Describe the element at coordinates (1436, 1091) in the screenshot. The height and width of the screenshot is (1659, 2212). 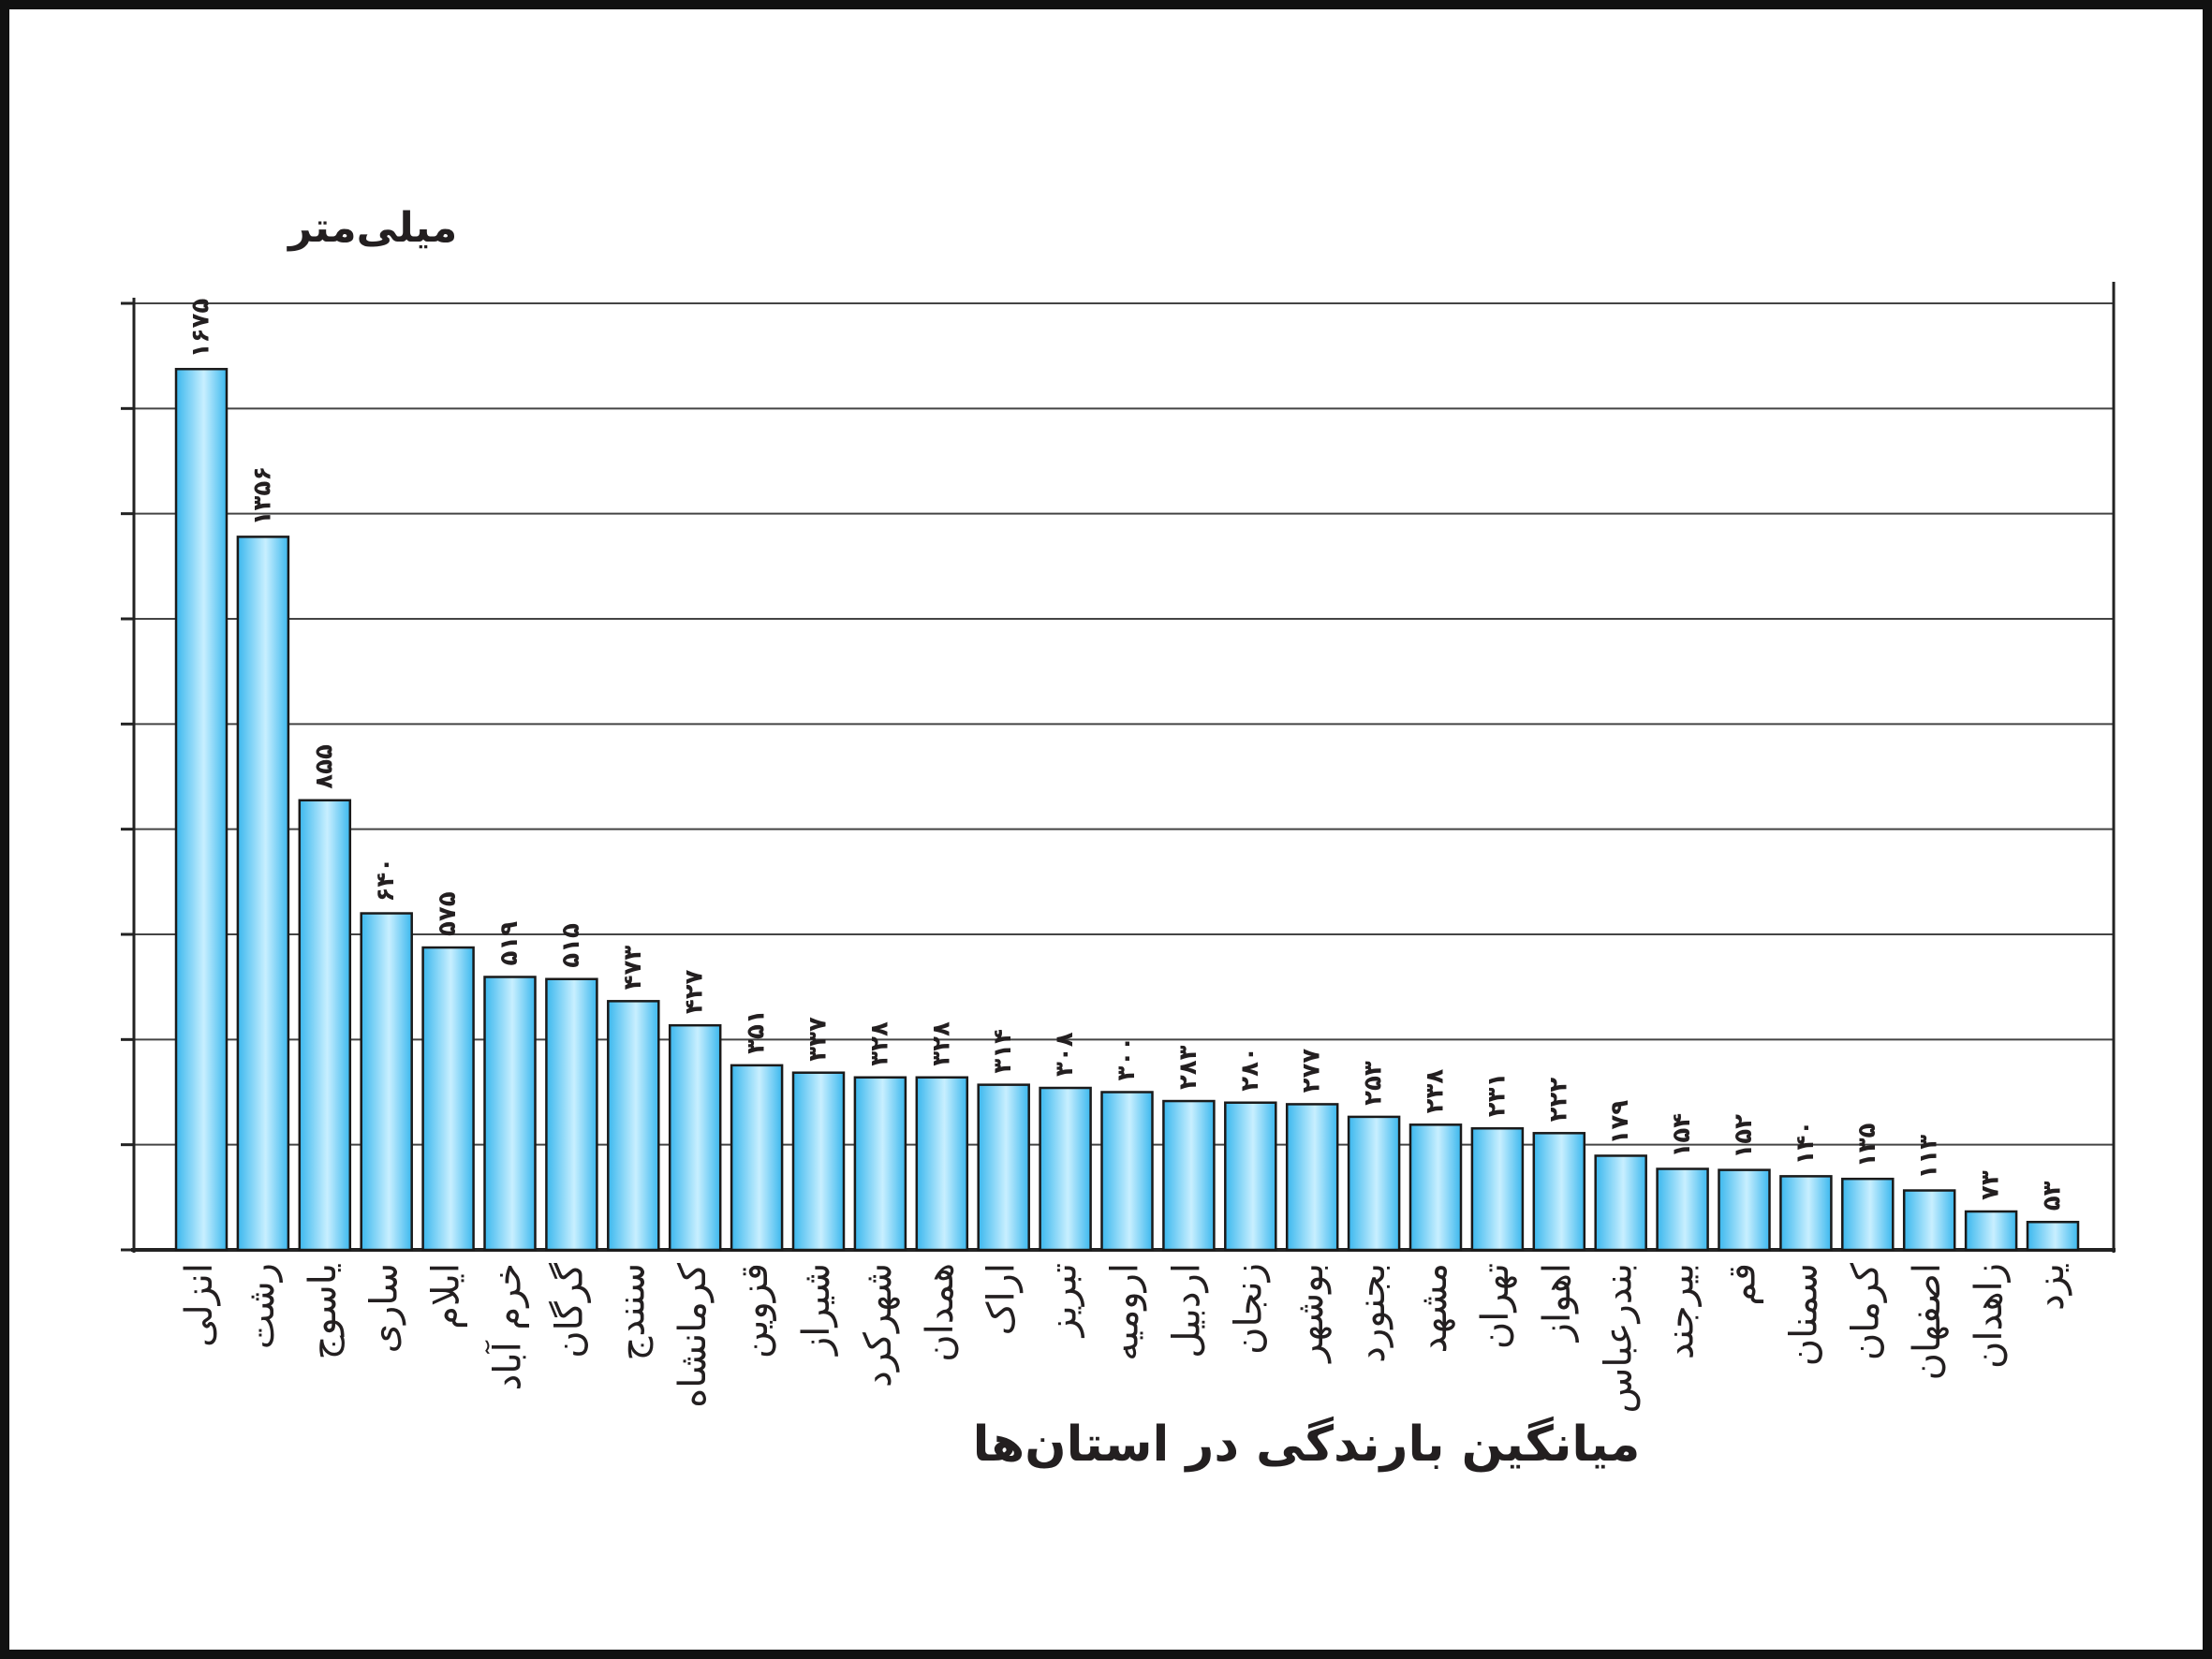
I see `value-label: ۲۳۸` at that location.